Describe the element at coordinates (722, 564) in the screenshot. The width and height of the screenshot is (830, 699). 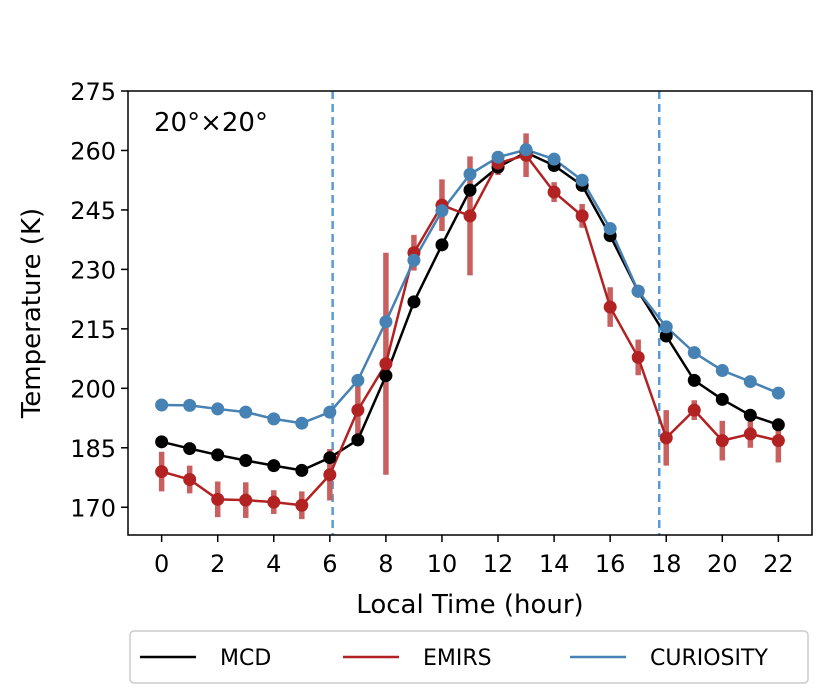
I see `x-tick-label: 20` at that location.